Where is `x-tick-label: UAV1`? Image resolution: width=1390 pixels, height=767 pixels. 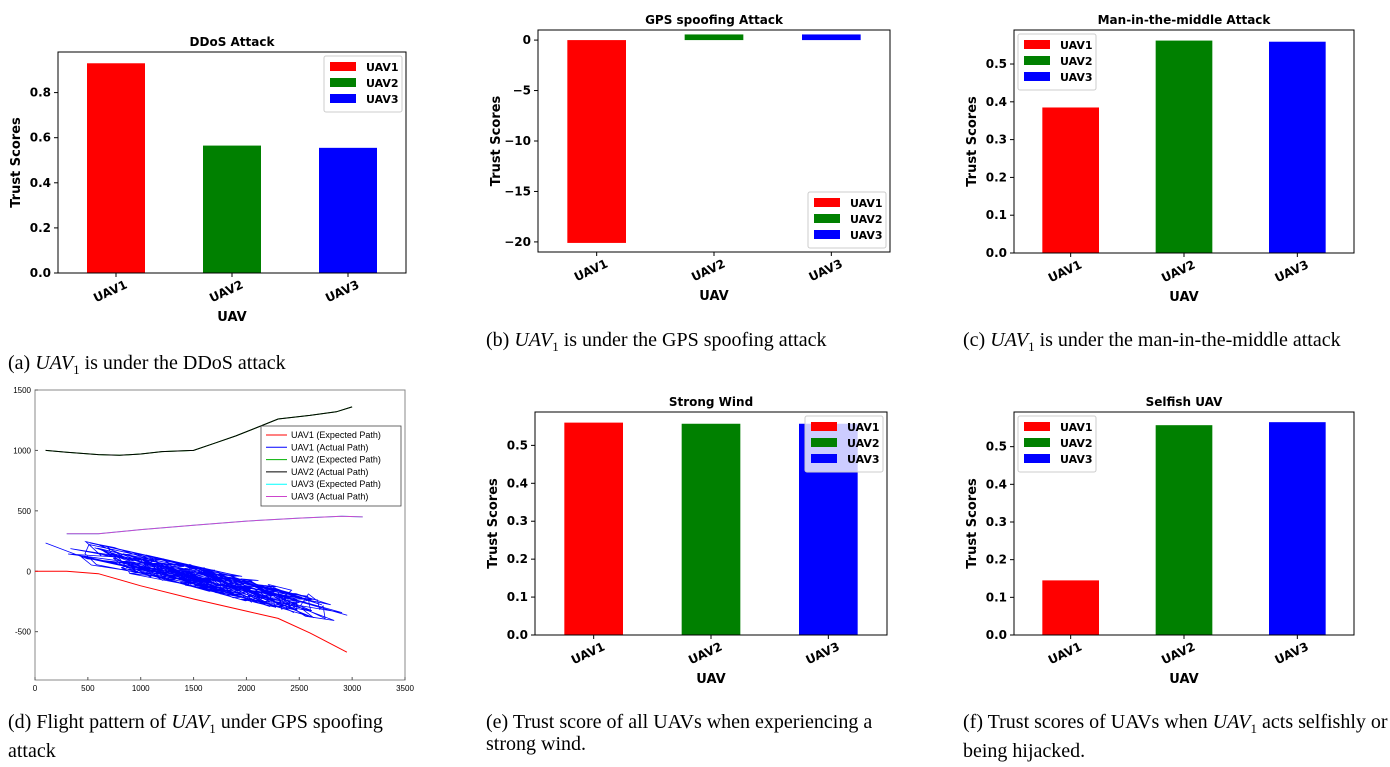 x-tick-label: UAV1 is located at coordinates (1065, 654).